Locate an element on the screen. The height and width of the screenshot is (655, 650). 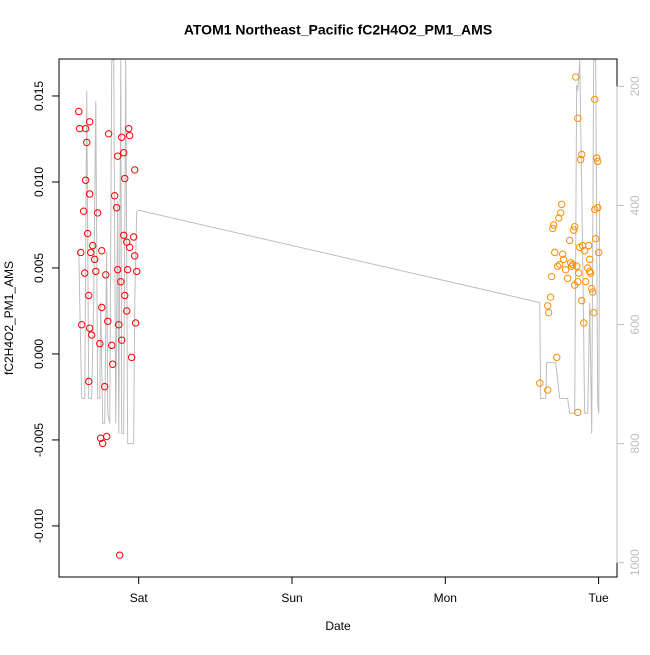
y2-tick-label: 1000 is located at coordinates (635, 562).